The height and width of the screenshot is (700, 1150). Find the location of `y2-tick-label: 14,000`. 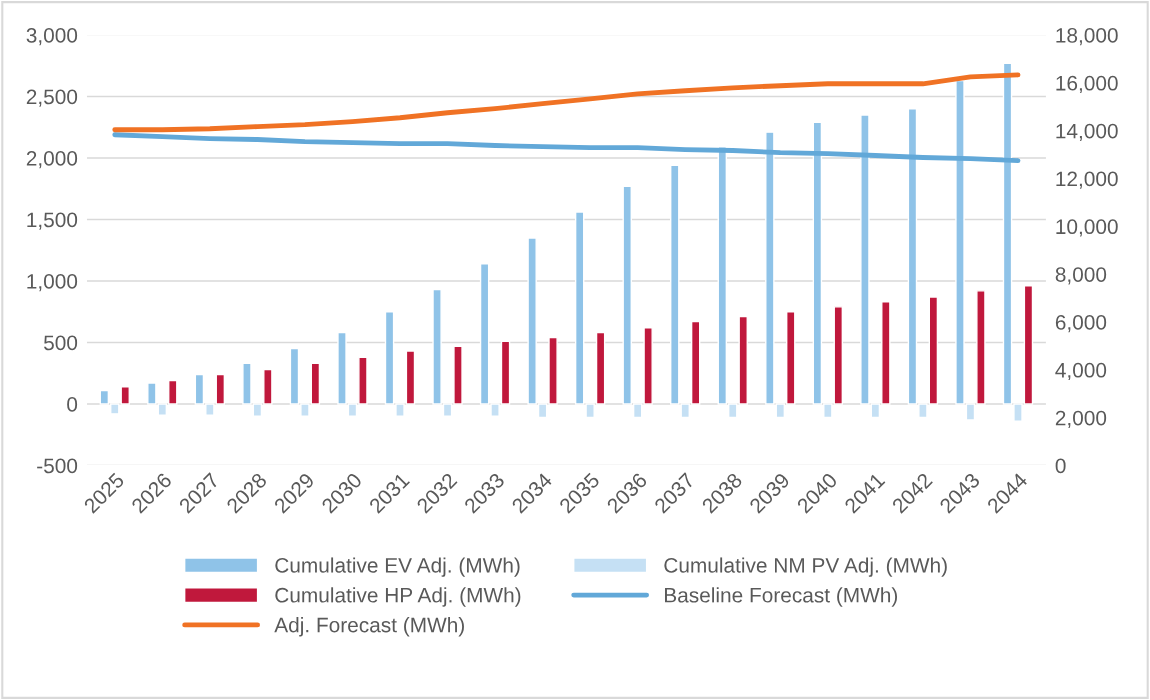

y2-tick-label: 14,000 is located at coordinates (1087, 132).